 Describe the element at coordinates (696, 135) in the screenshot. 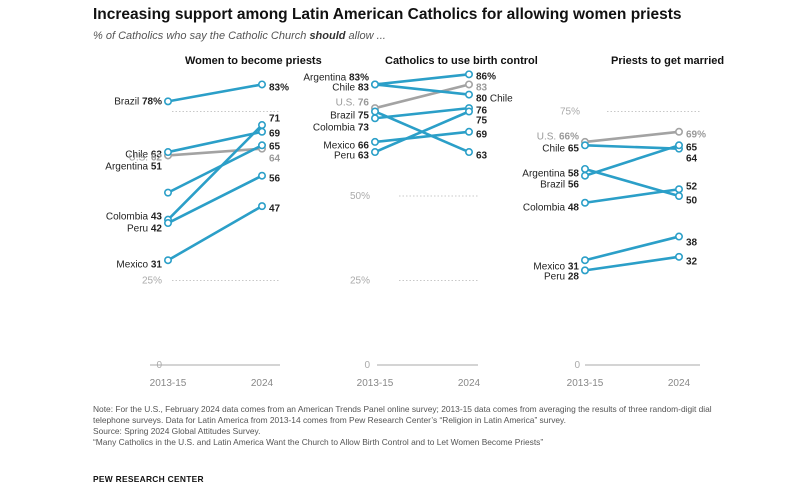

I see `data-label-end: 69%` at that location.